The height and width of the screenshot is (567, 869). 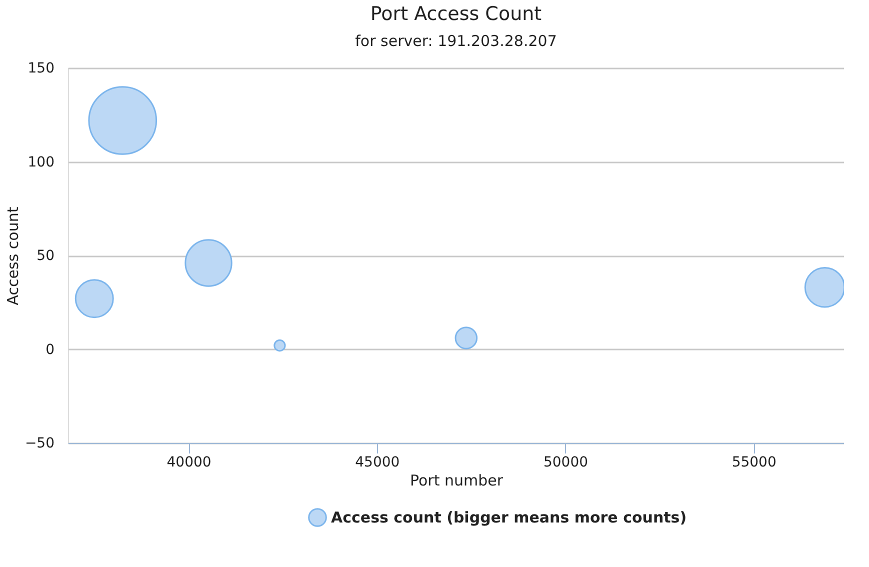 I want to click on y-tick-label: 150, so click(x=41, y=68).